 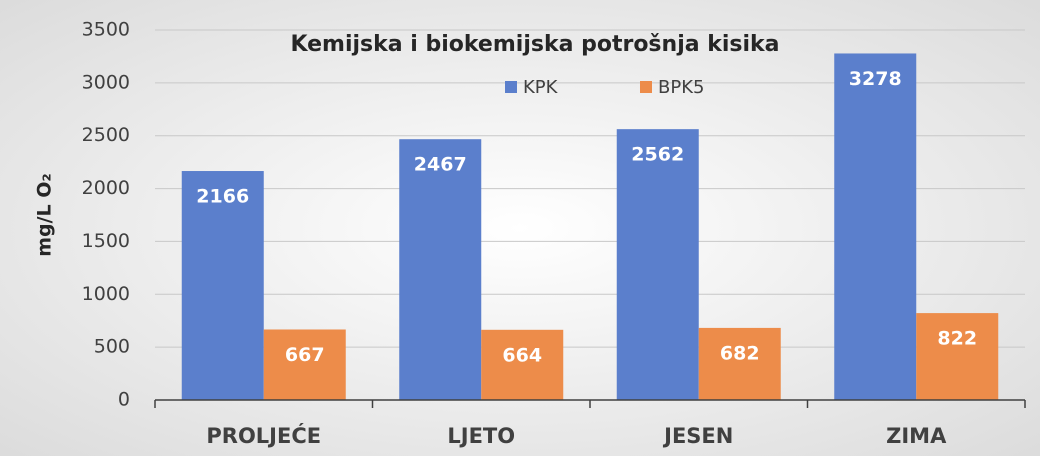 What do you see at coordinates (534, 44) in the screenshot?
I see `chart-title: Kemijska i biokemijska potrošnja kisika` at bounding box center [534, 44].